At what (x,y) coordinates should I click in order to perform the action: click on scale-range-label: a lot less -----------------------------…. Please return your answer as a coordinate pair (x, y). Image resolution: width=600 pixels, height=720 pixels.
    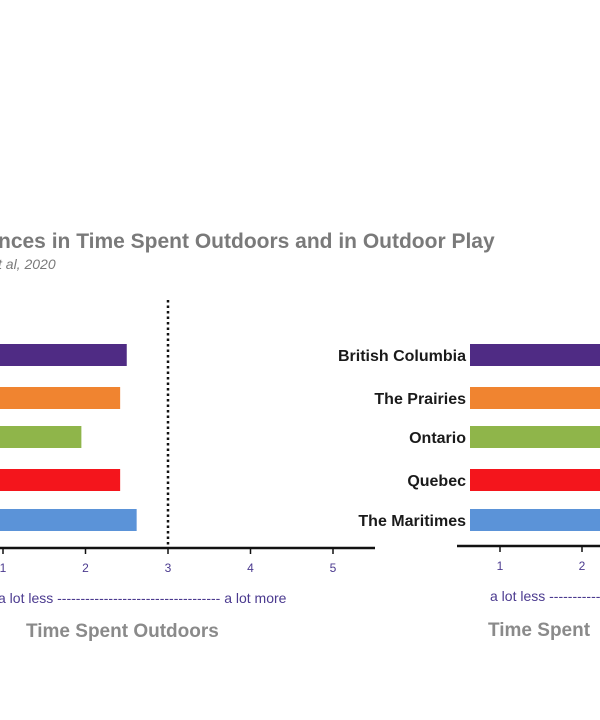
    Looking at the image, I should click on (143, 598).